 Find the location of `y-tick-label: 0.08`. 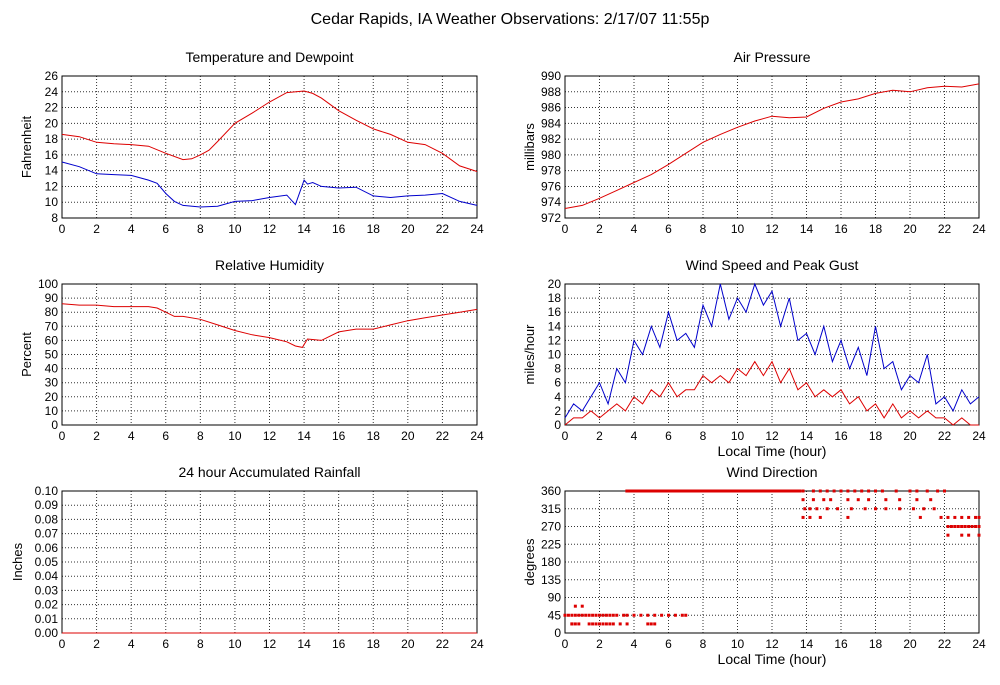

y-tick-label: 0.08 is located at coordinates (47, 519).